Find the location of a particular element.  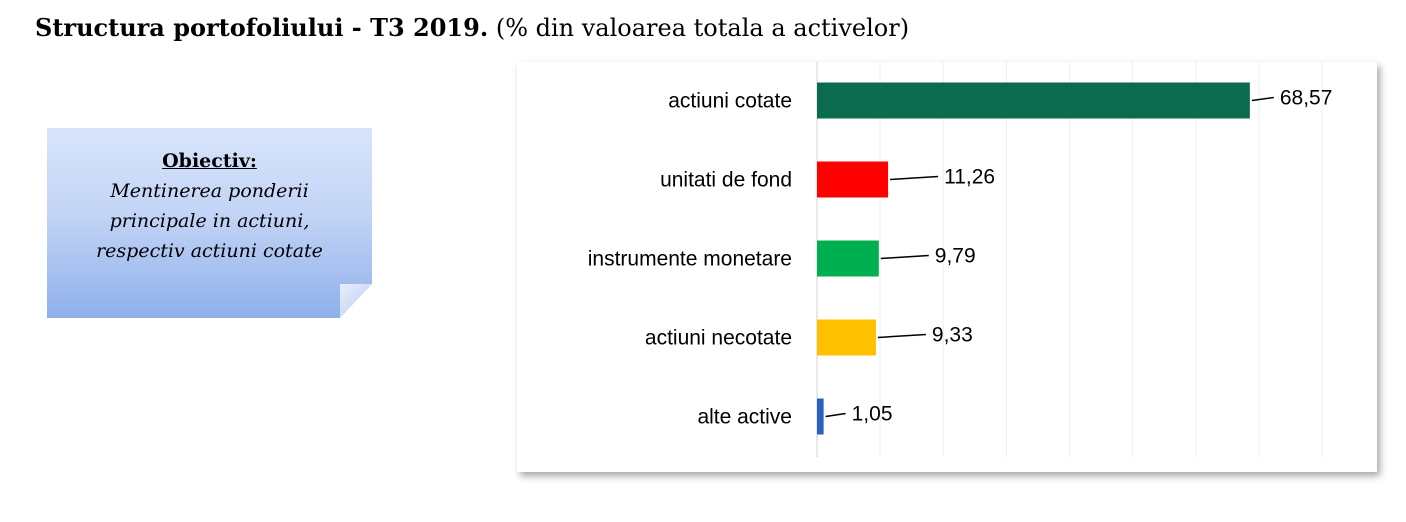

category-label: unitati de fond is located at coordinates (726, 180).